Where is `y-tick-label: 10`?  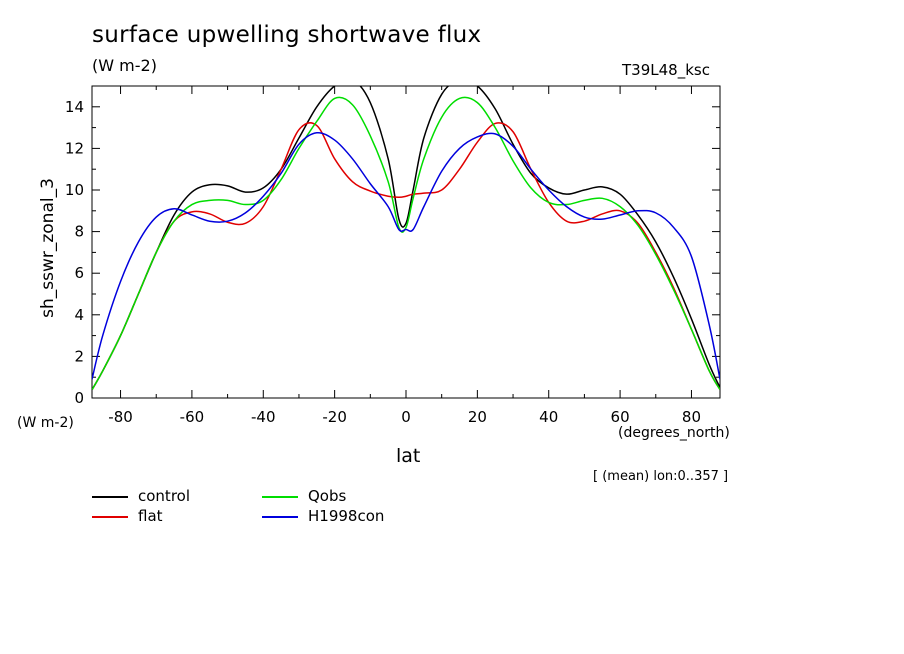
y-tick-label: 10 is located at coordinates (74, 190).